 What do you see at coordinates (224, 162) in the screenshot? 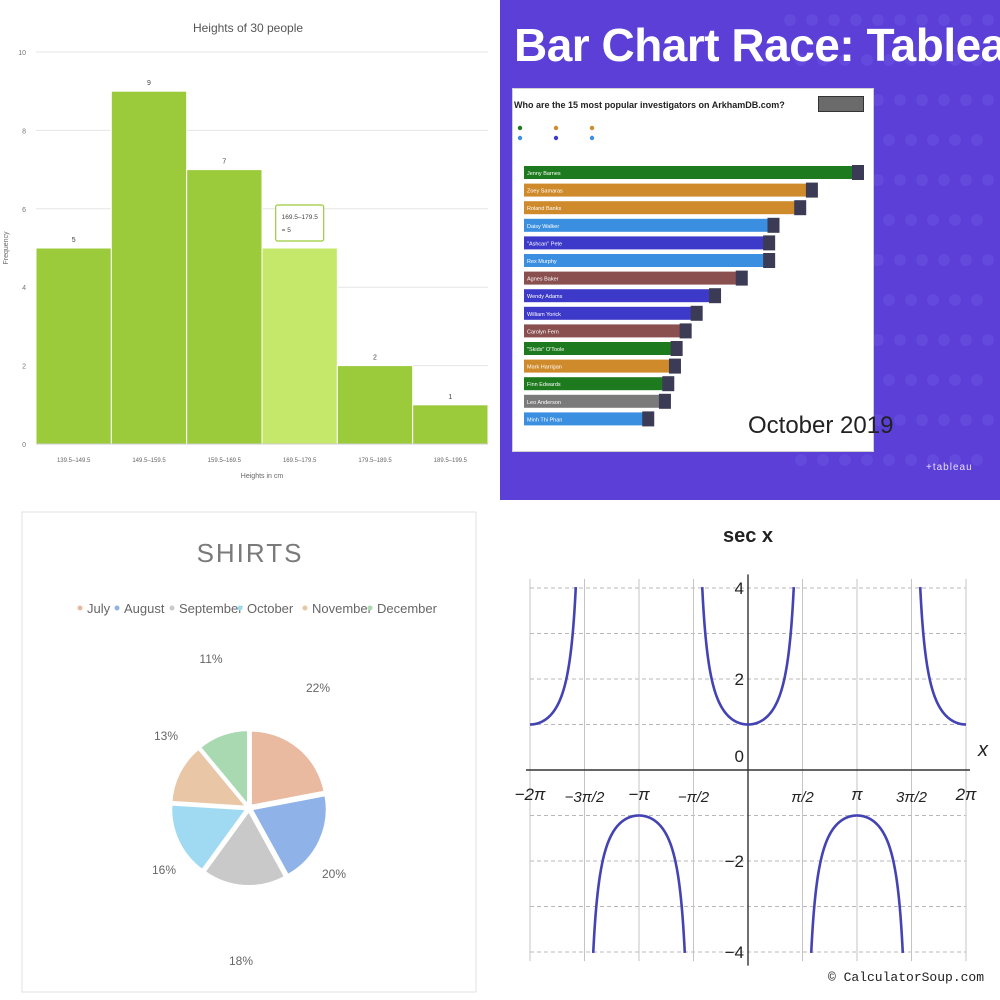
I see `histogram-data-label: 7` at bounding box center [224, 162].